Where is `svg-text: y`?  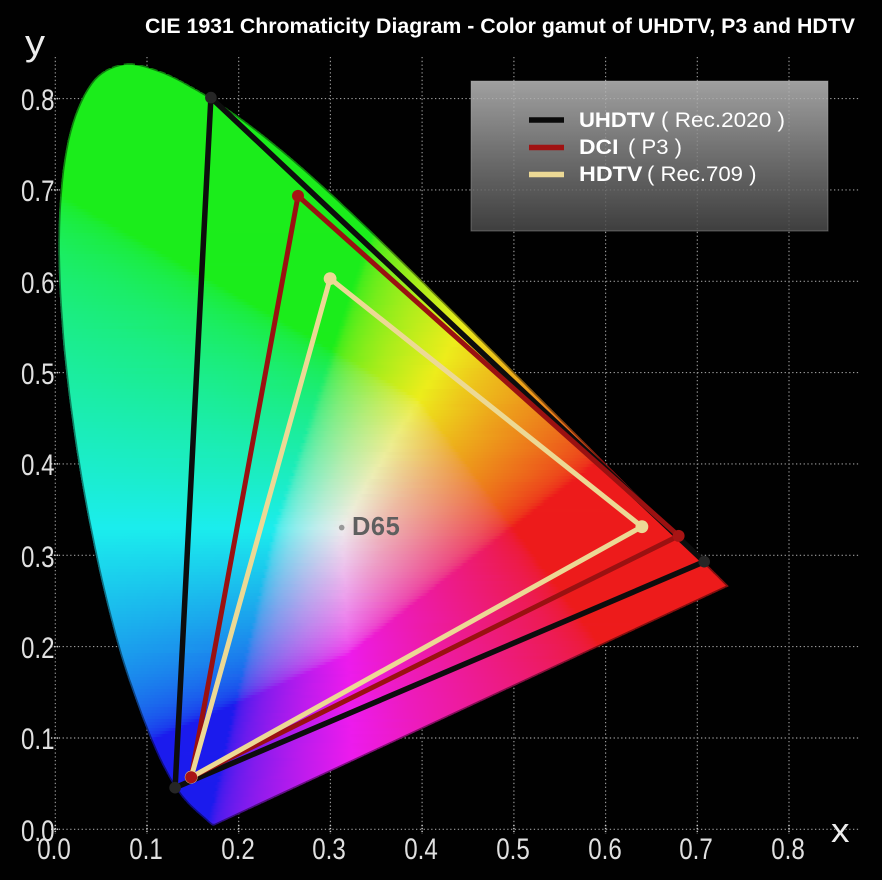 svg-text: y is located at coordinates (35, 42).